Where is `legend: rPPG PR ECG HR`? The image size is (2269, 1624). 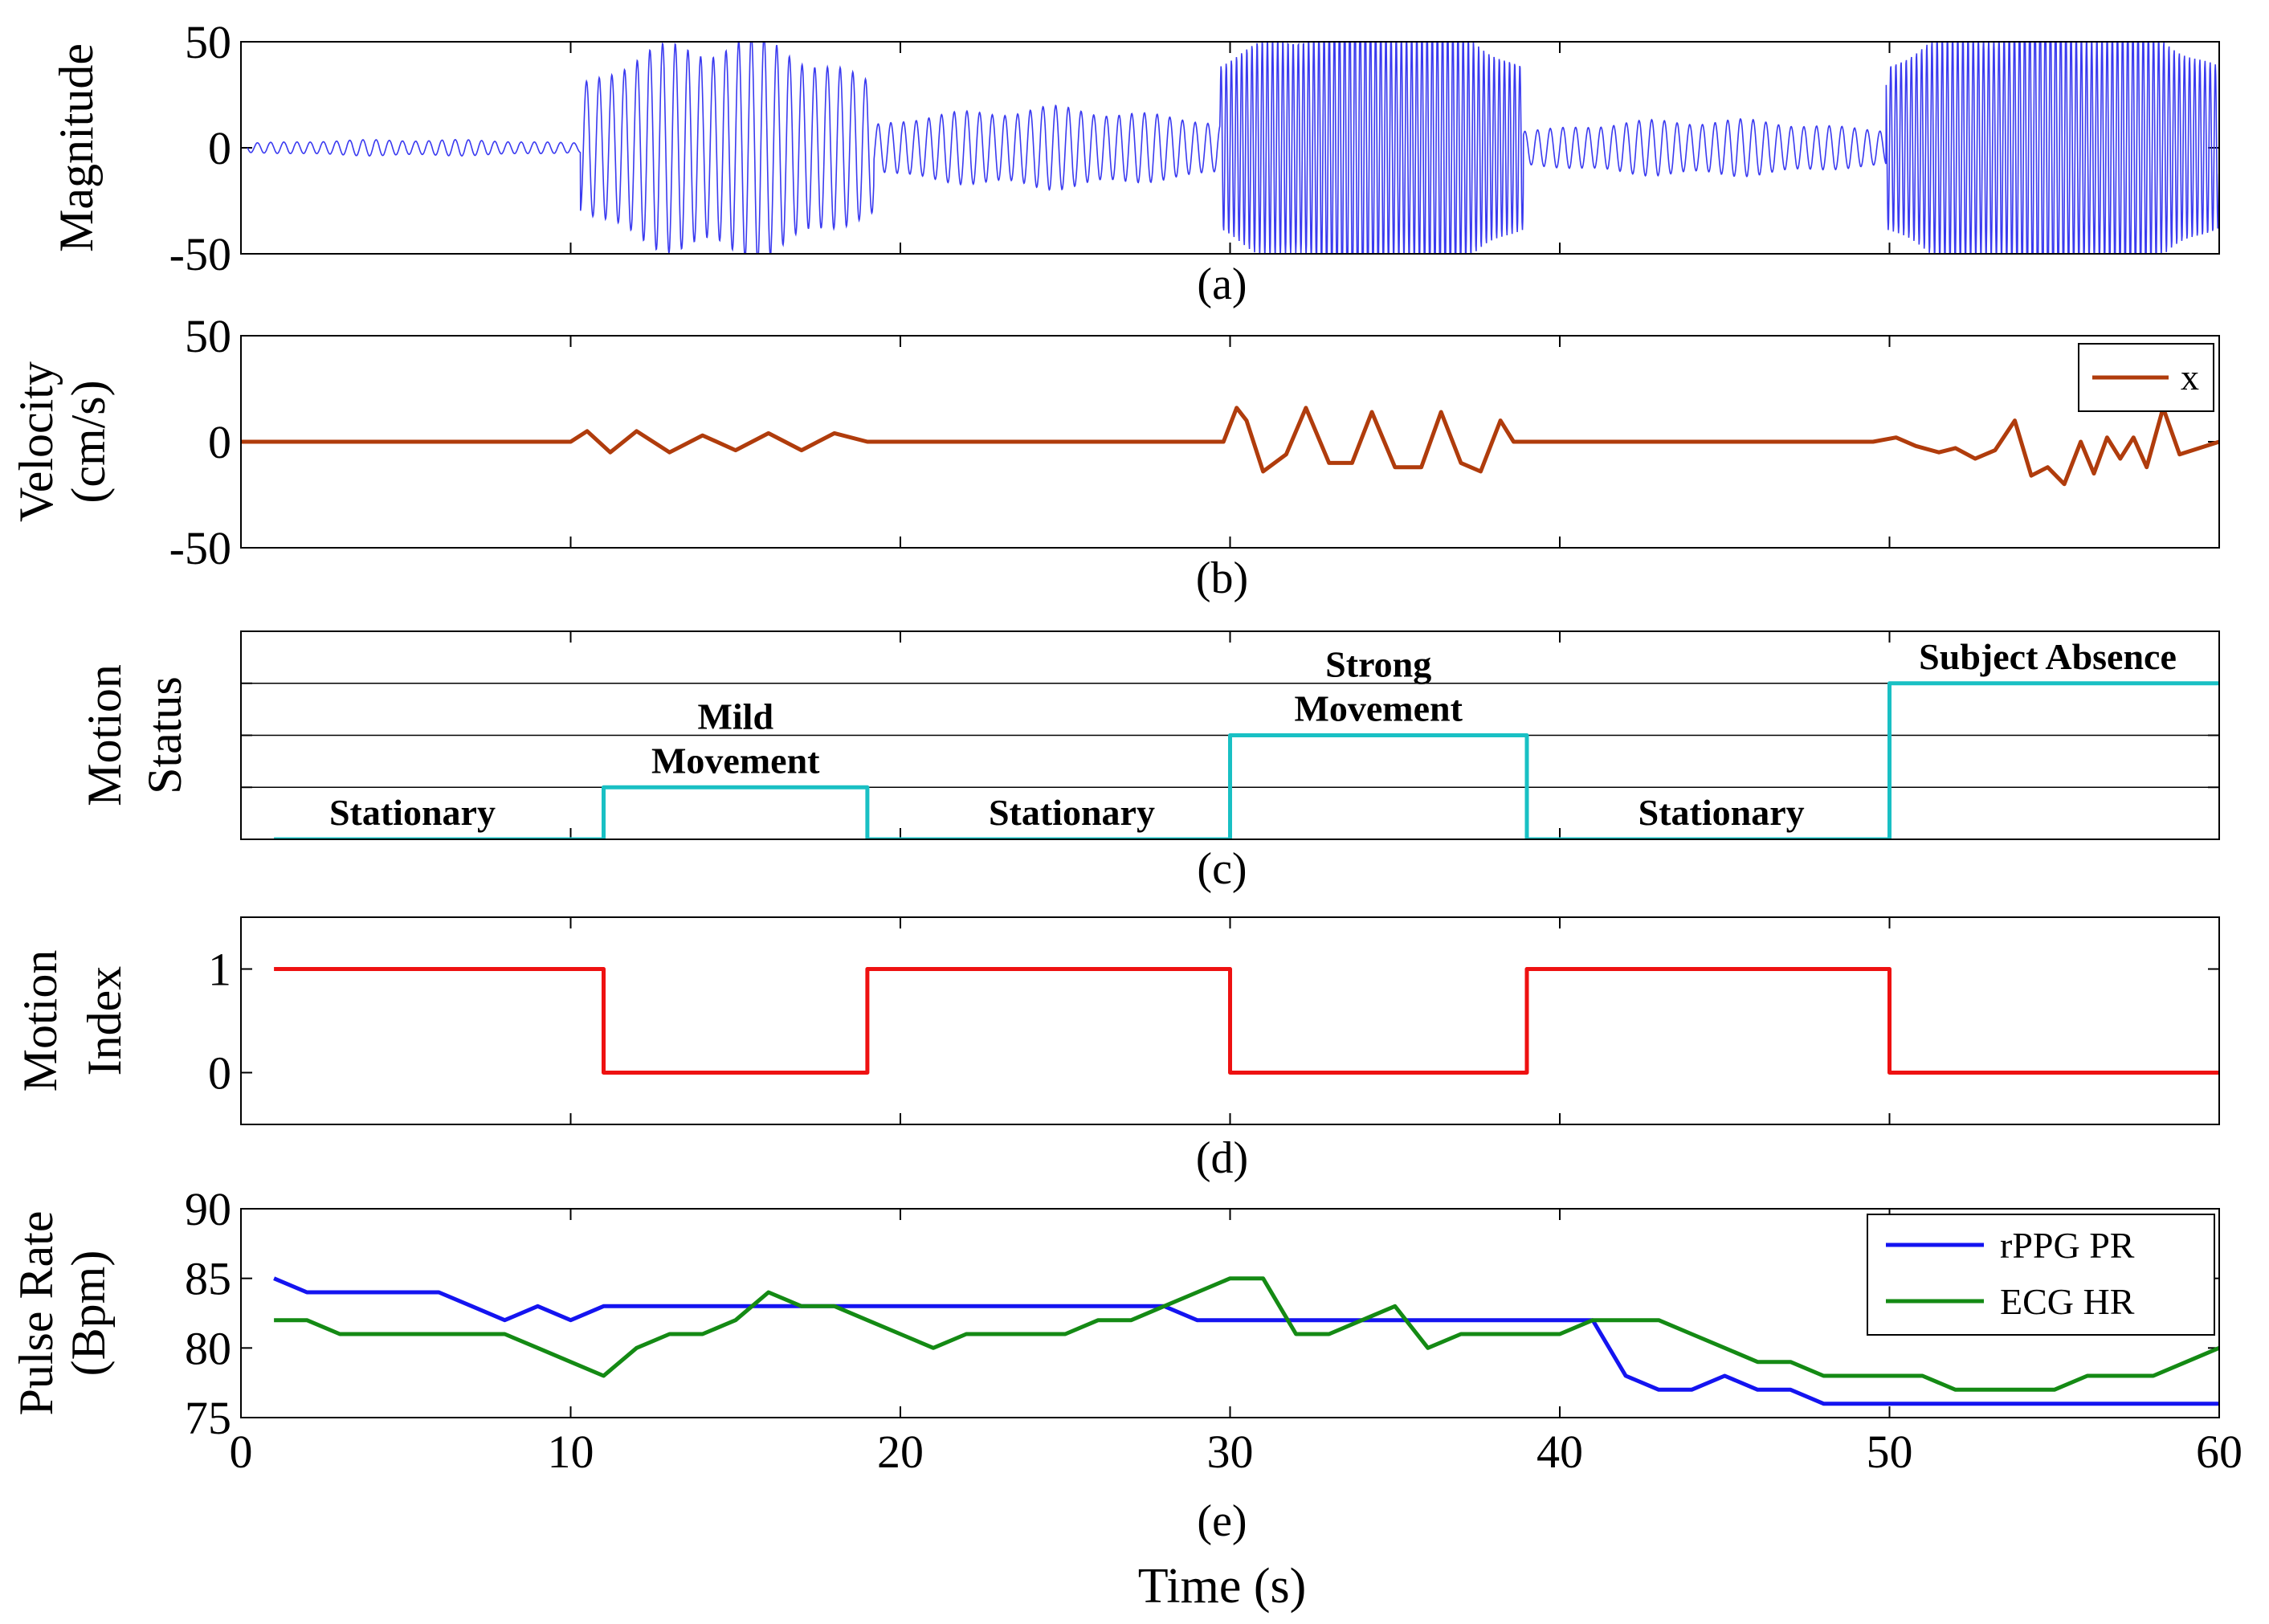 legend: rPPG PR ECG HR is located at coordinates (2041, 1275).